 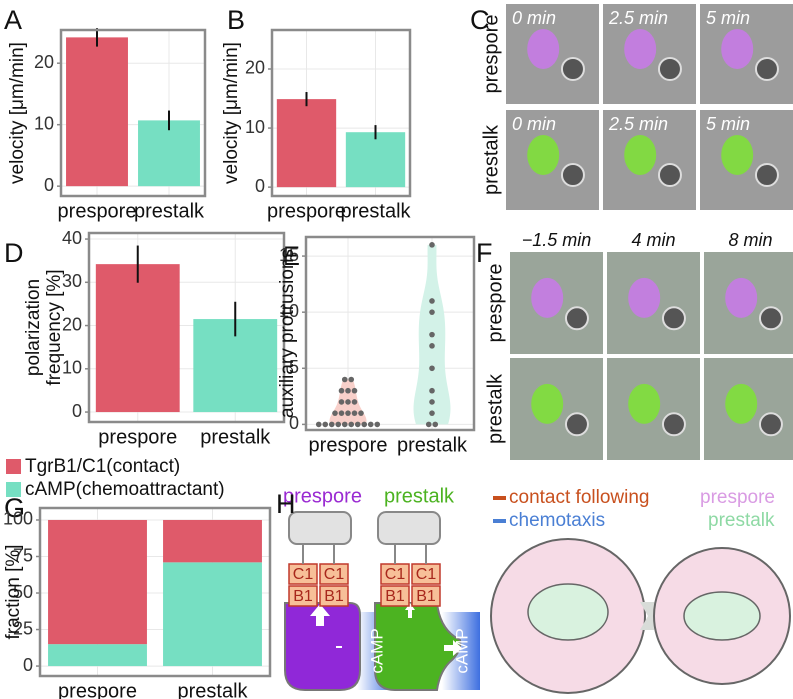 I want to click on panel-label: D, so click(x=14, y=253).